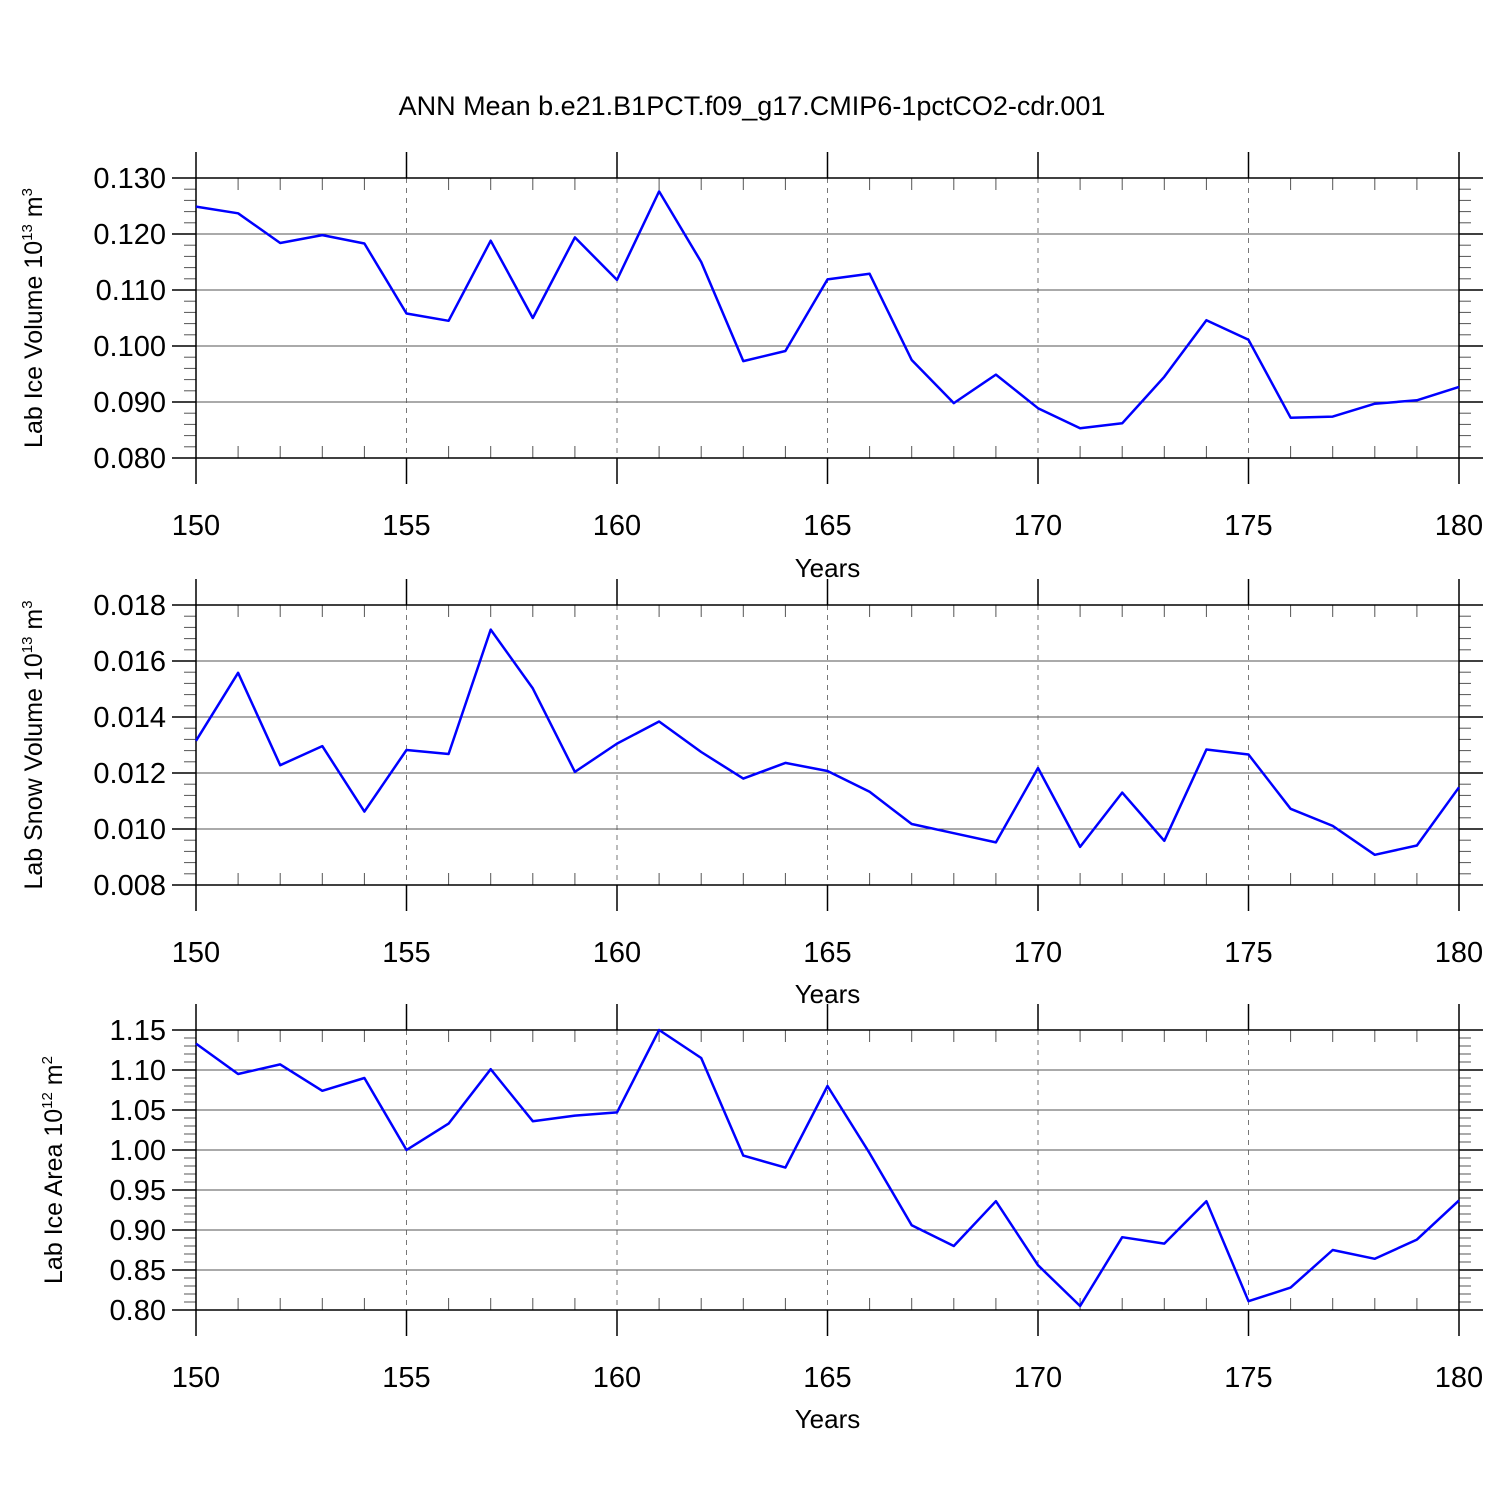 The height and width of the screenshot is (1500, 1500). Describe the element at coordinates (138, 1311) in the screenshot. I see `y-tick-label: 0.80` at that location.